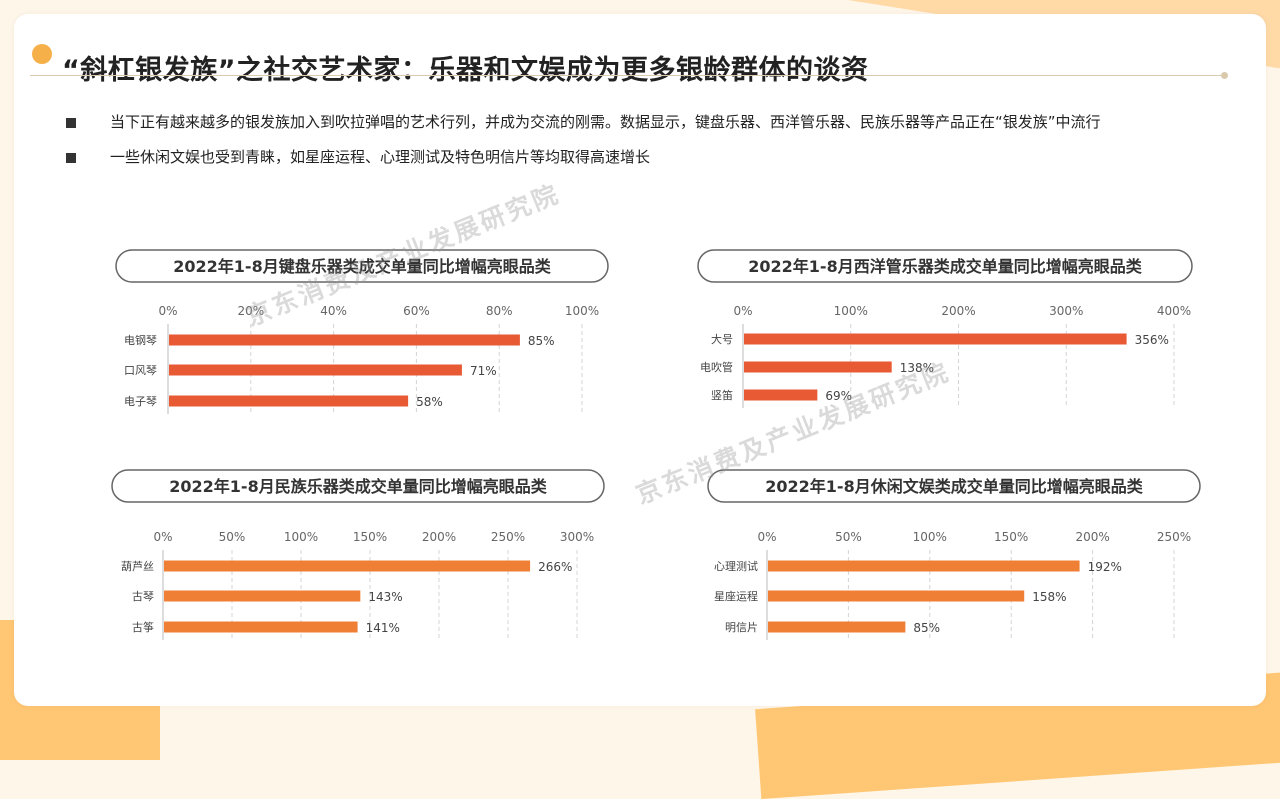 The width and height of the screenshot is (1280, 799). What do you see at coordinates (333, 311) in the screenshot?
I see `x-tick-label: 40%` at bounding box center [333, 311].